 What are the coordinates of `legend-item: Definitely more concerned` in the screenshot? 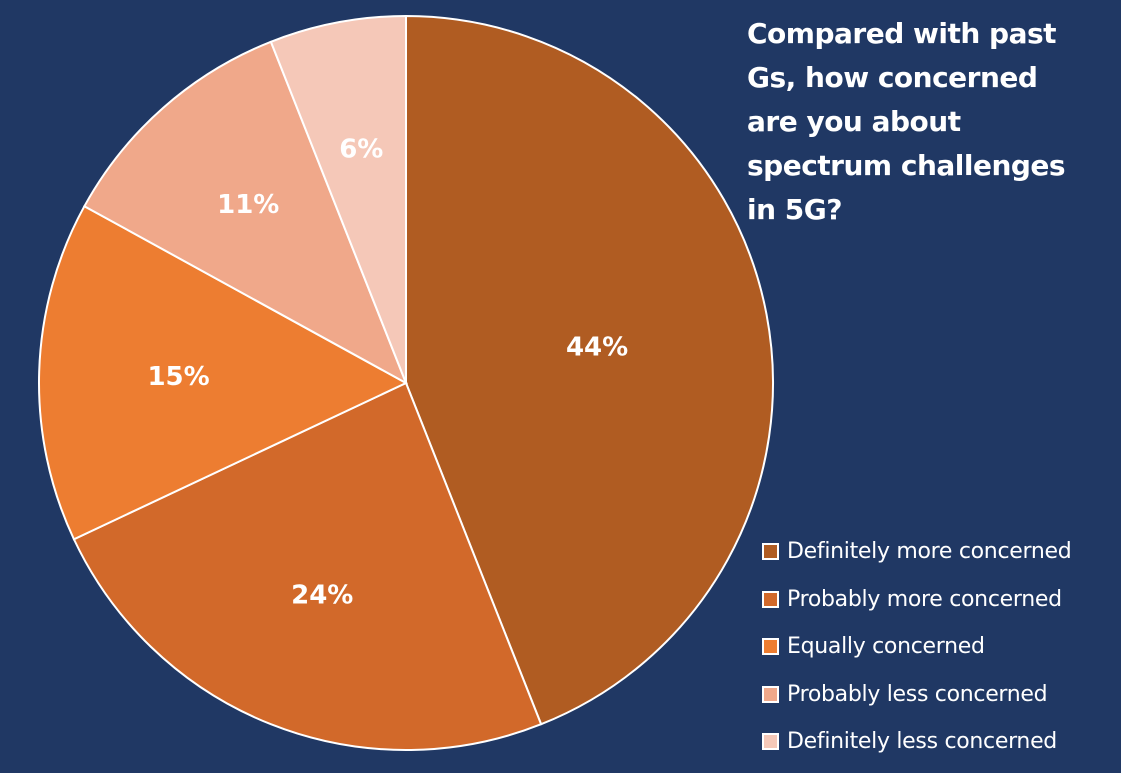 It's located at (917, 552).